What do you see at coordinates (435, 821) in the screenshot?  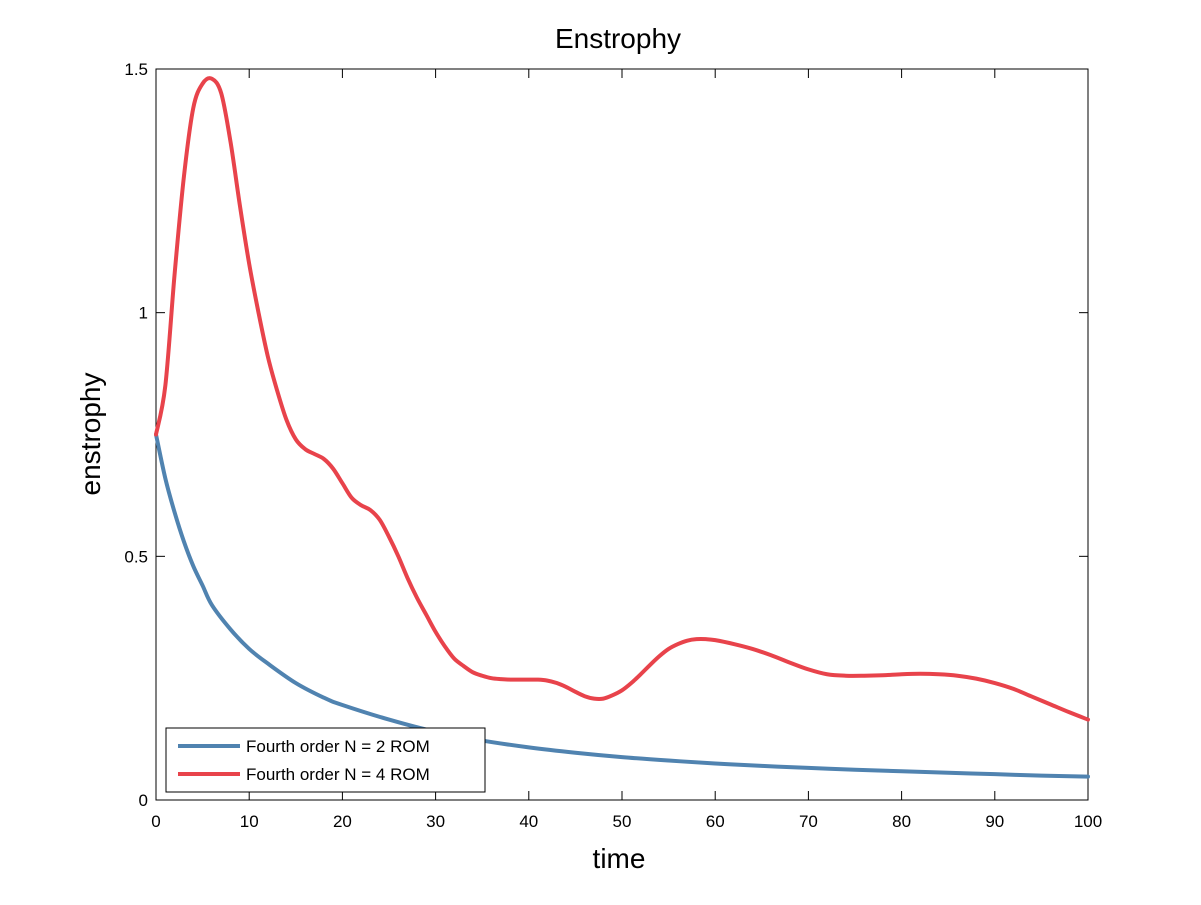 I see `x-tick-label: 30` at bounding box center [435, 821].